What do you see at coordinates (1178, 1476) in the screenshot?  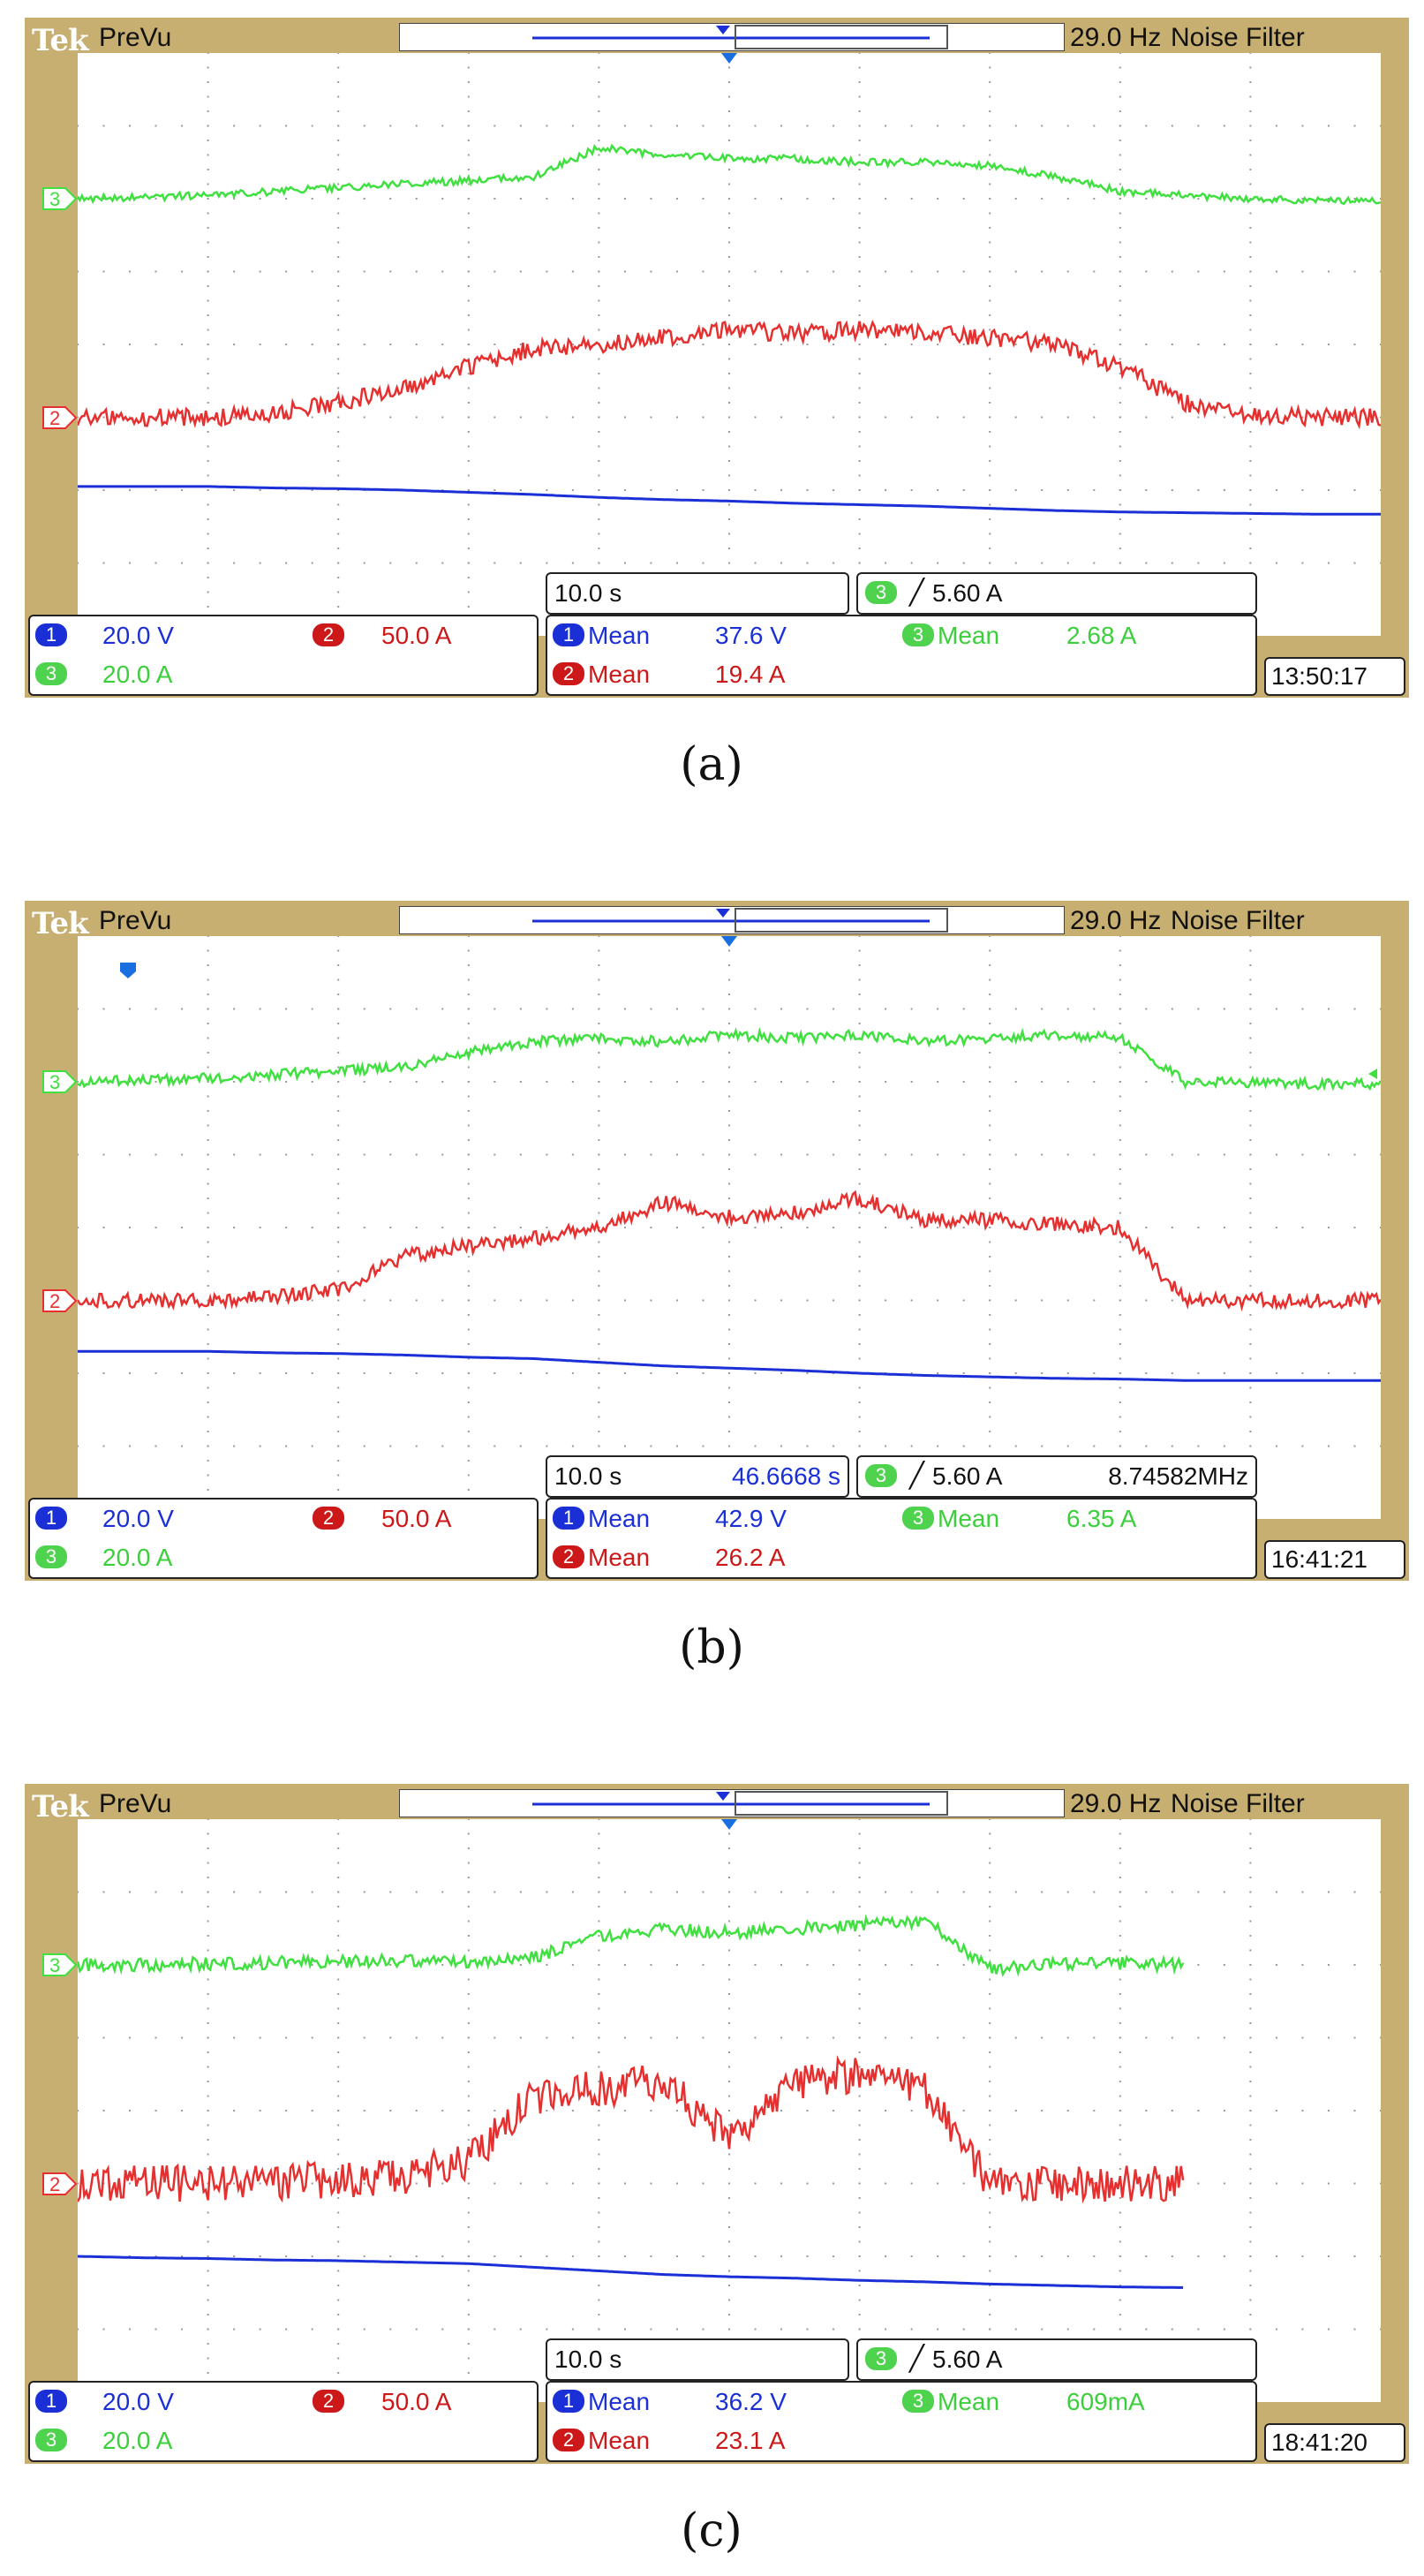 I see `trigger-frequency: 8.74582MHz` at bounding box center [1178, 1476].